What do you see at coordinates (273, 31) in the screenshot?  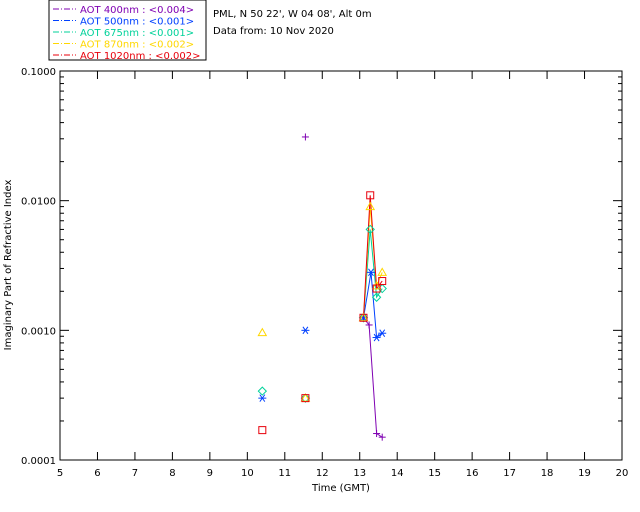 I see `date-text: Data from: 10 Nov 2020` at bounding box center [273, 31].